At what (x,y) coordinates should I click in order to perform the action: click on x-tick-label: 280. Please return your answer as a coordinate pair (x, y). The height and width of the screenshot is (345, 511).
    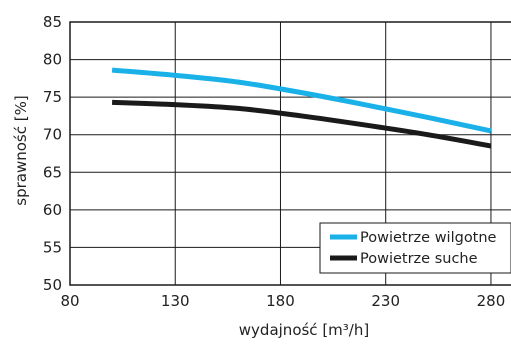
    Looking at the image, I should click on (491, 301).